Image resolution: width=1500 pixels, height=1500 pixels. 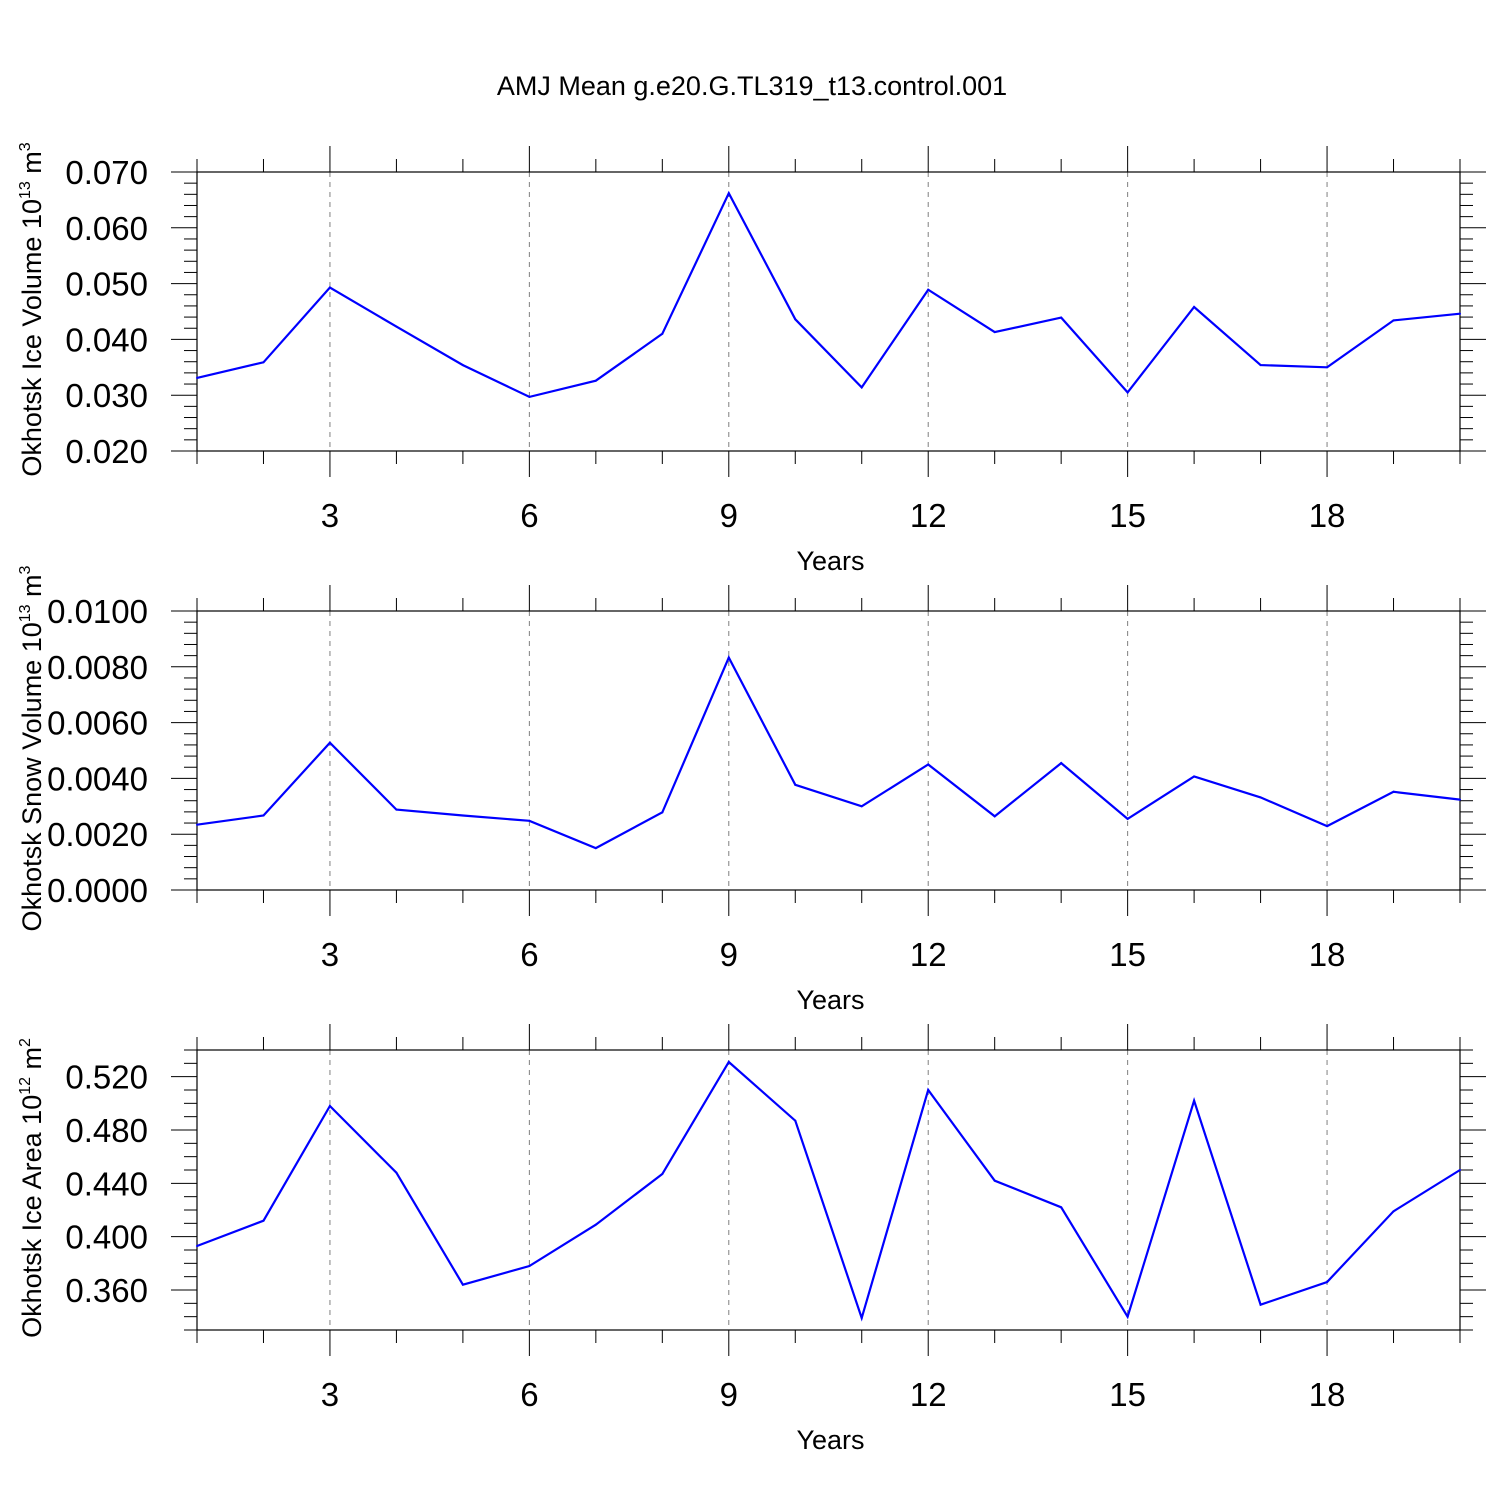 I want to click on ice-area-y-axis-title: Okhotsk Ice Area 1012 m2, so click(x=32, y=1188).